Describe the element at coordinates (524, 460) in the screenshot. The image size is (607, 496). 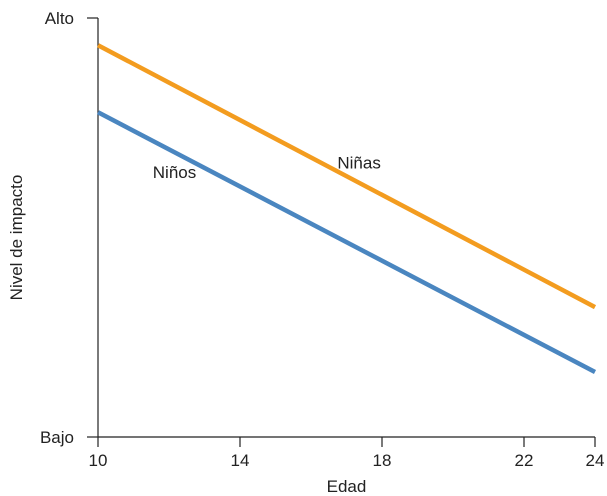
I see `x-tick-label: 22` at that location.